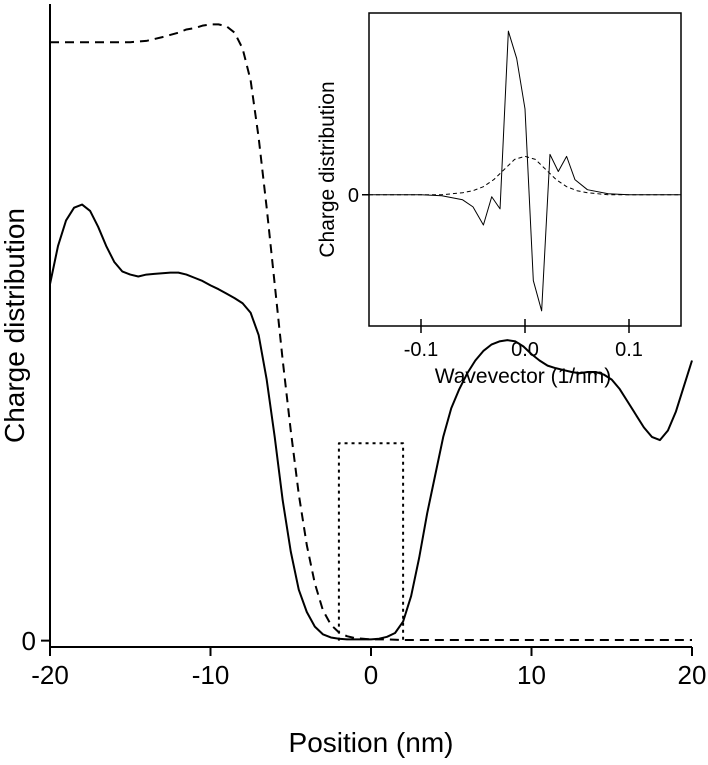  I want to click on main-x-tick-label: 10, so click(531, 675).